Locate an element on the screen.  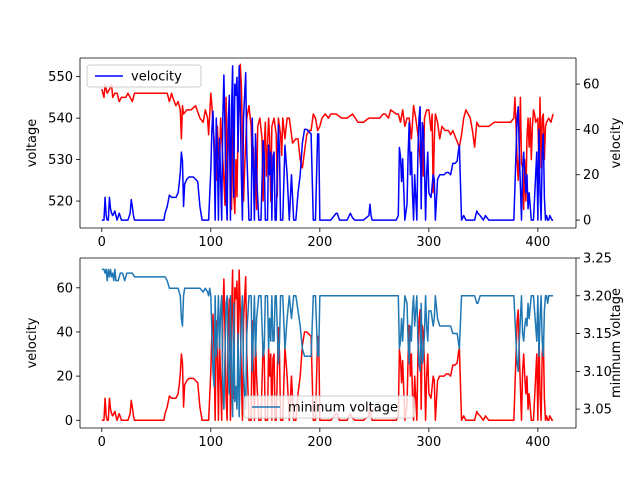
right-y-tick-label: 20 is located at coordinates (591, 175).